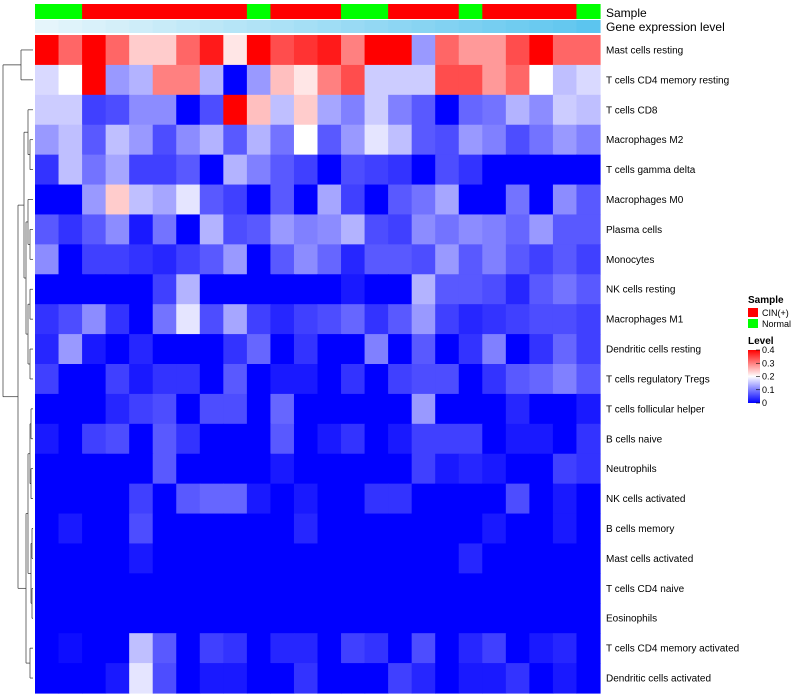 This screenshot has width=800, height=700. Describe the element at coordinates (626, 13) in the screenshot. I see `annotation-label-sample: Sample` at that location.